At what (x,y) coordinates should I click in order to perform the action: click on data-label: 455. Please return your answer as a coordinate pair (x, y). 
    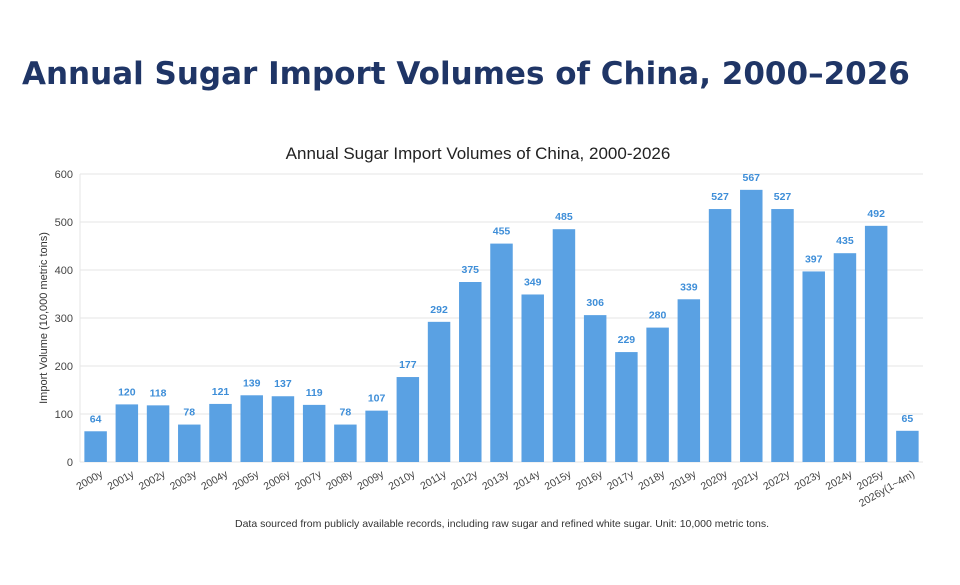
    Looking at the image, I should click on (502, 232).